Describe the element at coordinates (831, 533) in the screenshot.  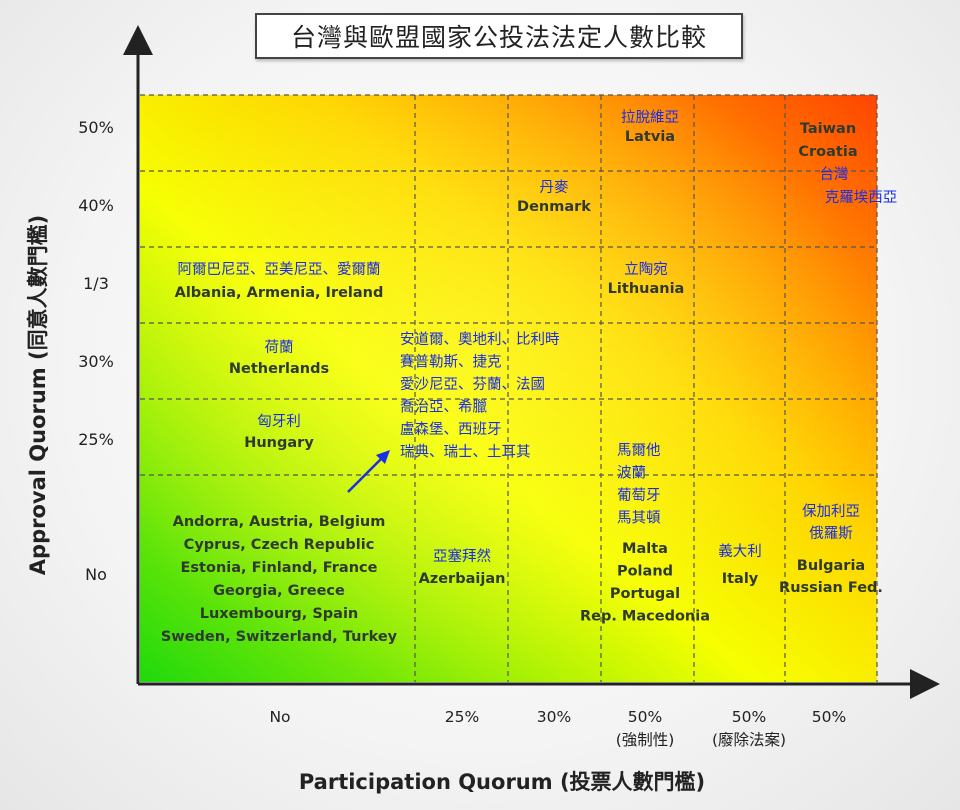
I see `country-label: 俄羅斯` at that location.